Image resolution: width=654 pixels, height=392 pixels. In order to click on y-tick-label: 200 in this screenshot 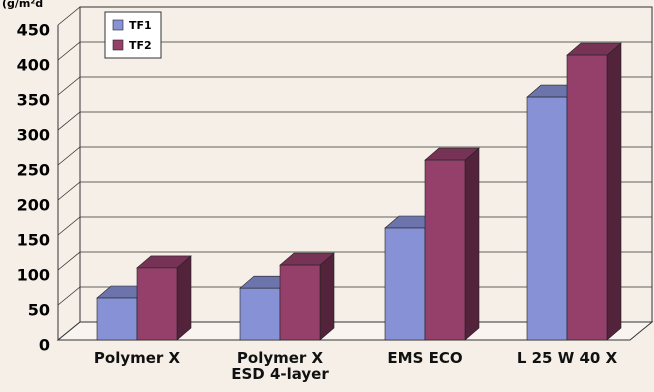, I will do `click(33, 205)`.